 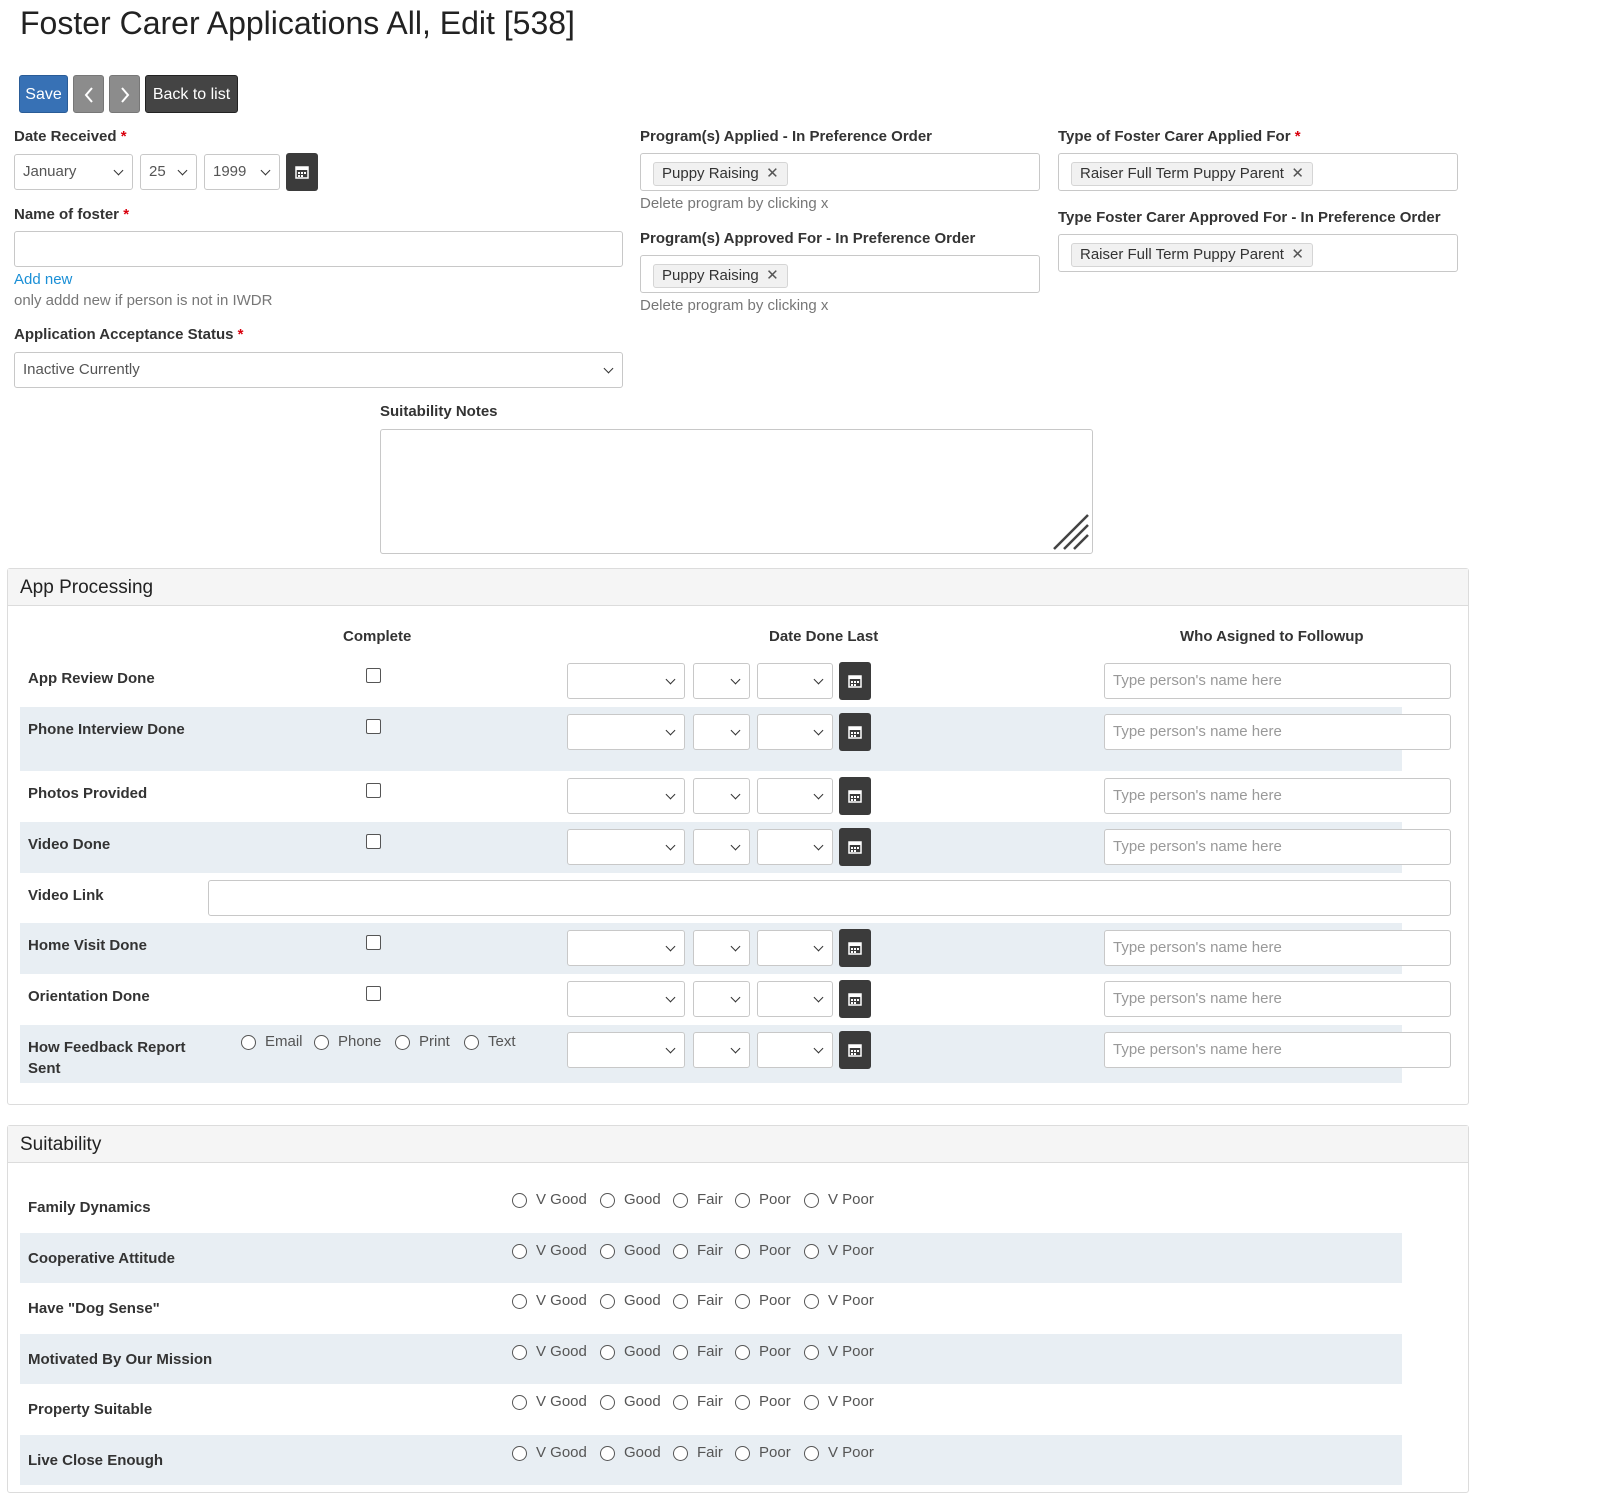 I want to click on next-record-button, so click(x=124, y=94).